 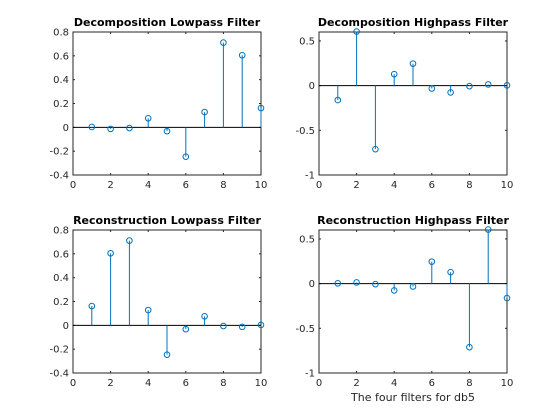 What do you see at coordinates (413, 220) in the screenshot?
I see `subplot-title: Reconstruction Highpass Filter` at bounding box center [413, 220].